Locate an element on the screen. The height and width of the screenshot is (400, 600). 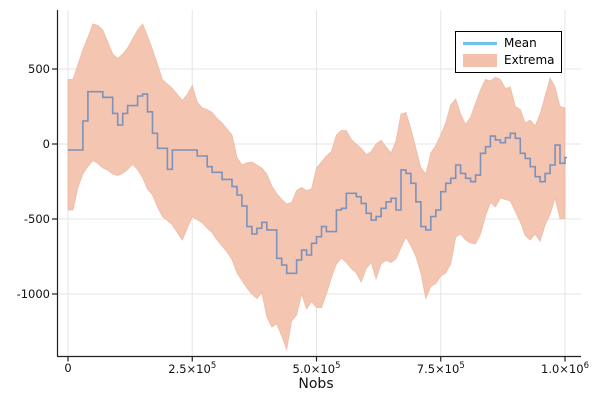
y-tick-label: -1000 is located at coordinates (33, 294).